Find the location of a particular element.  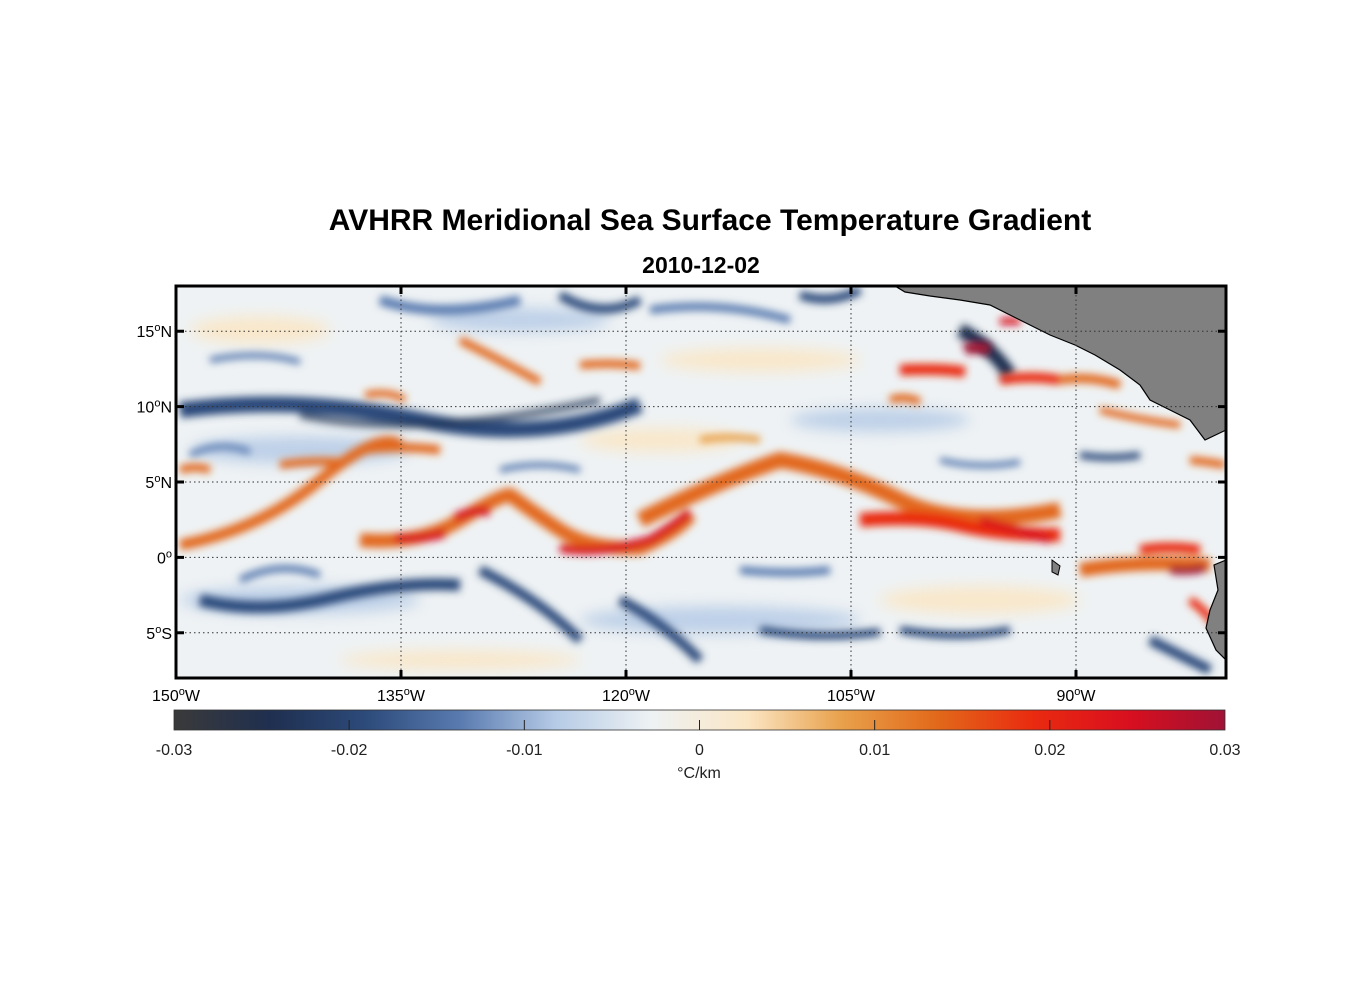

lon-tick-label: 150oW is located at coordinates (176, 695).